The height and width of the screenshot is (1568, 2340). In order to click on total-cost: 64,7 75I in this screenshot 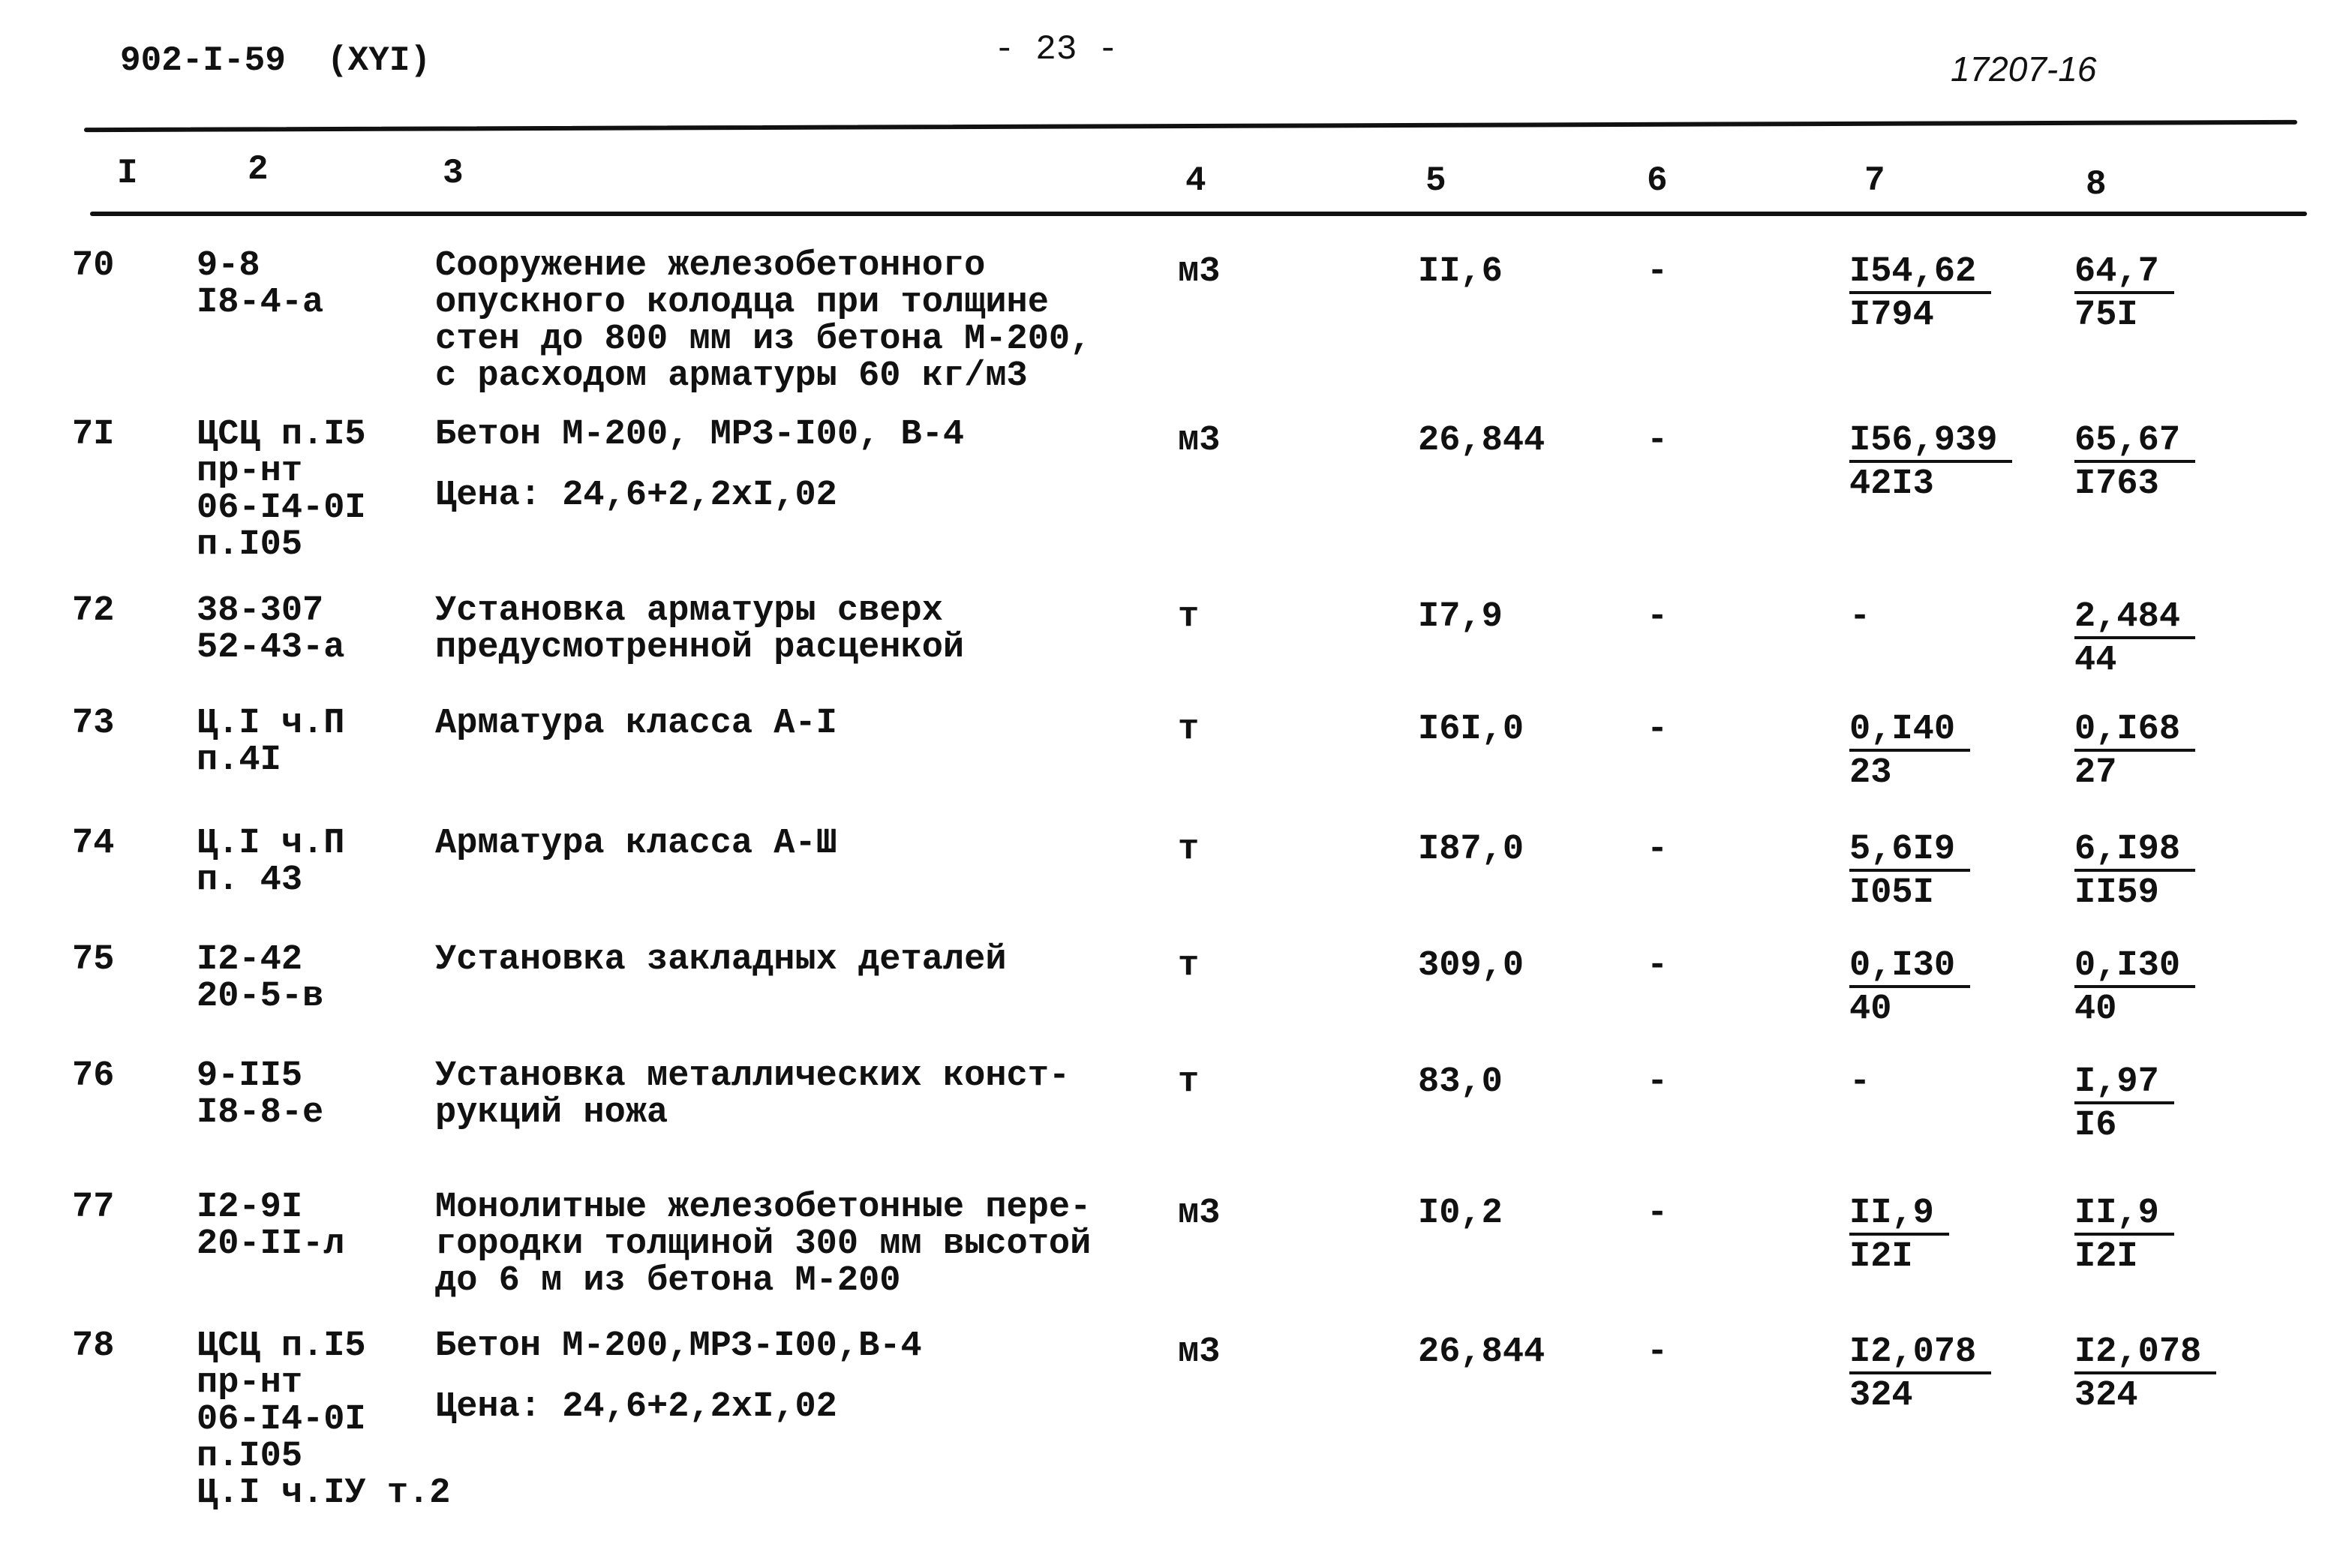, I will do `click(2124, 296)`.